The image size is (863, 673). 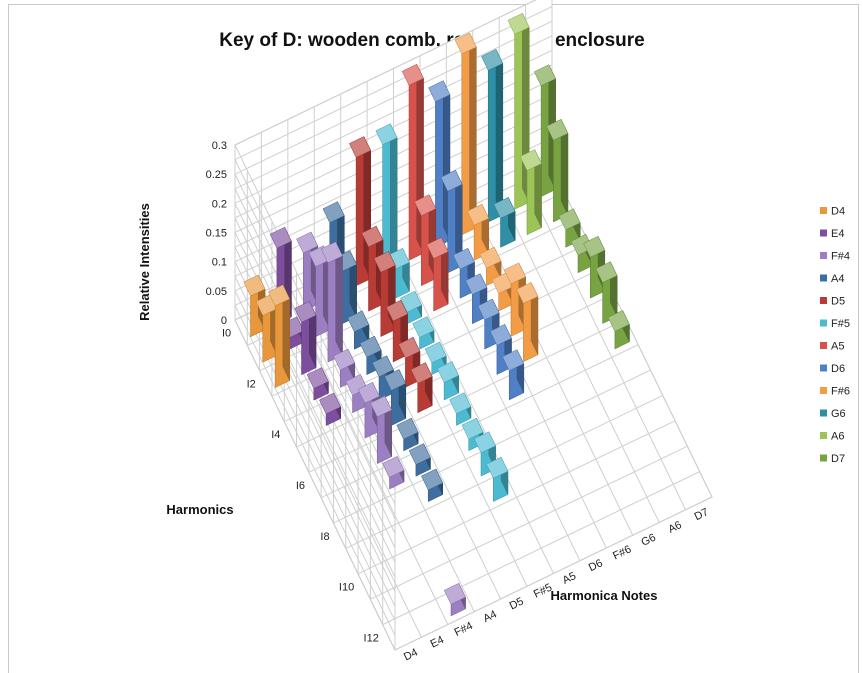 I want to click on bar-G6-h1, so click(x=504, y=222).